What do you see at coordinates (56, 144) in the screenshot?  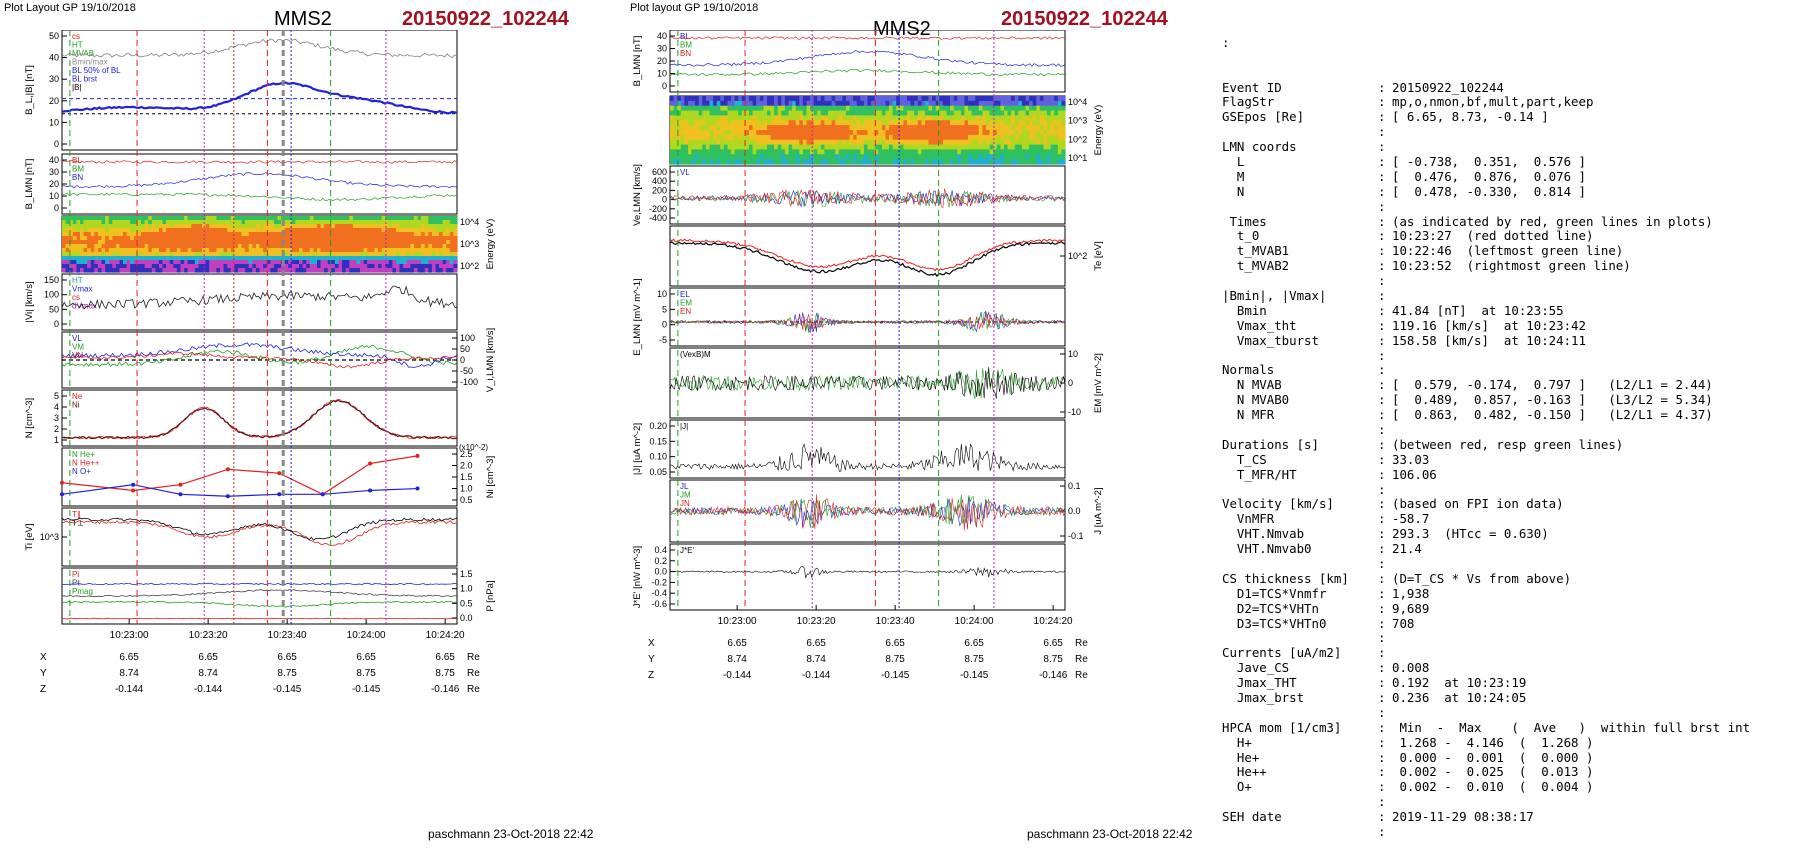 I see `left-ytick-label: 0` at bounding box center [56, 144].